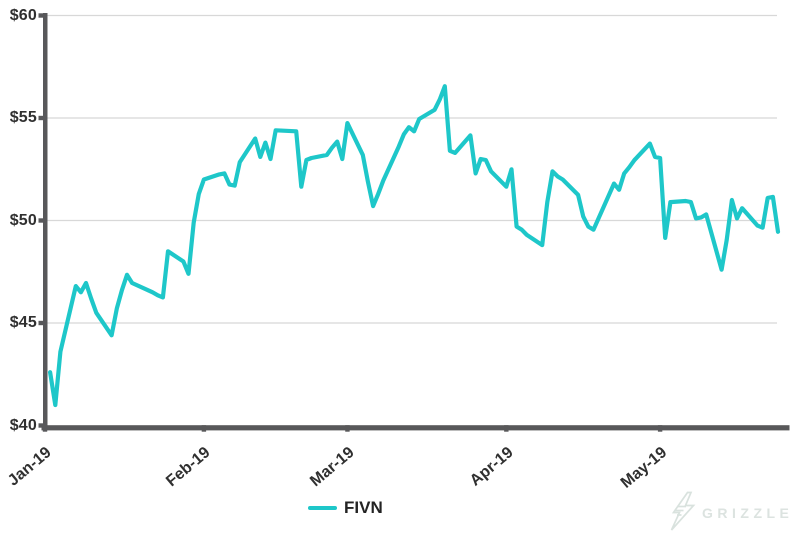 The image size is (800, 534). I want to click on y-axis-label: $45, so click(23, 322).